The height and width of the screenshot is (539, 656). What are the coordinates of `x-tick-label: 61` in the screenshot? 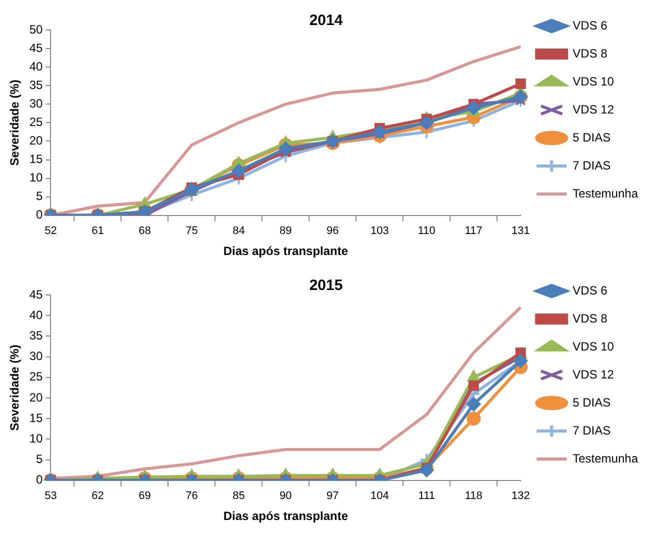 It's located at (98, 231).